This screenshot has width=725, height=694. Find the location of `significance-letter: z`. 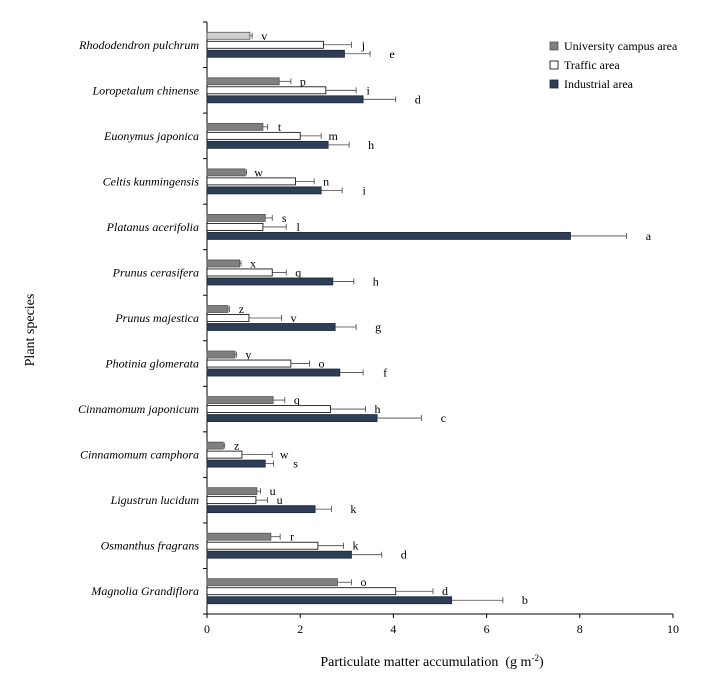

significance-letter: z is located at coordinates (236, 446).